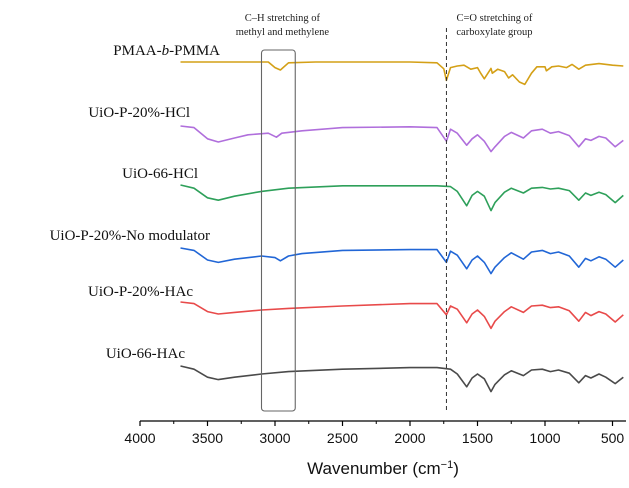 The width and height of the screenshot is (629, 488). I want to click on series-label-5: UiO-P-20%-HAc, so click(140, 292).